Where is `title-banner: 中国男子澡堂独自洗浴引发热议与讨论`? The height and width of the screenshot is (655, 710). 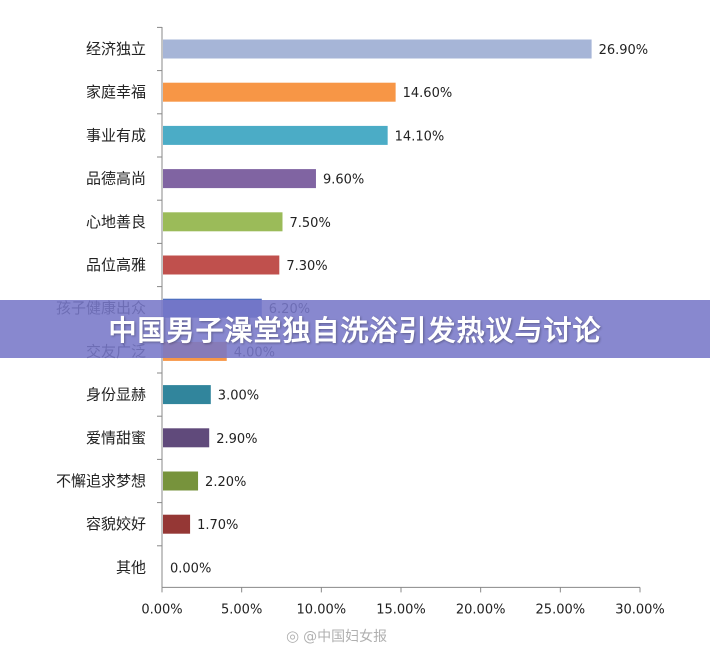
title-banner: 中国男子澡堂独自洗浴引发热议与讨论 is located at coordinates (355, 329).